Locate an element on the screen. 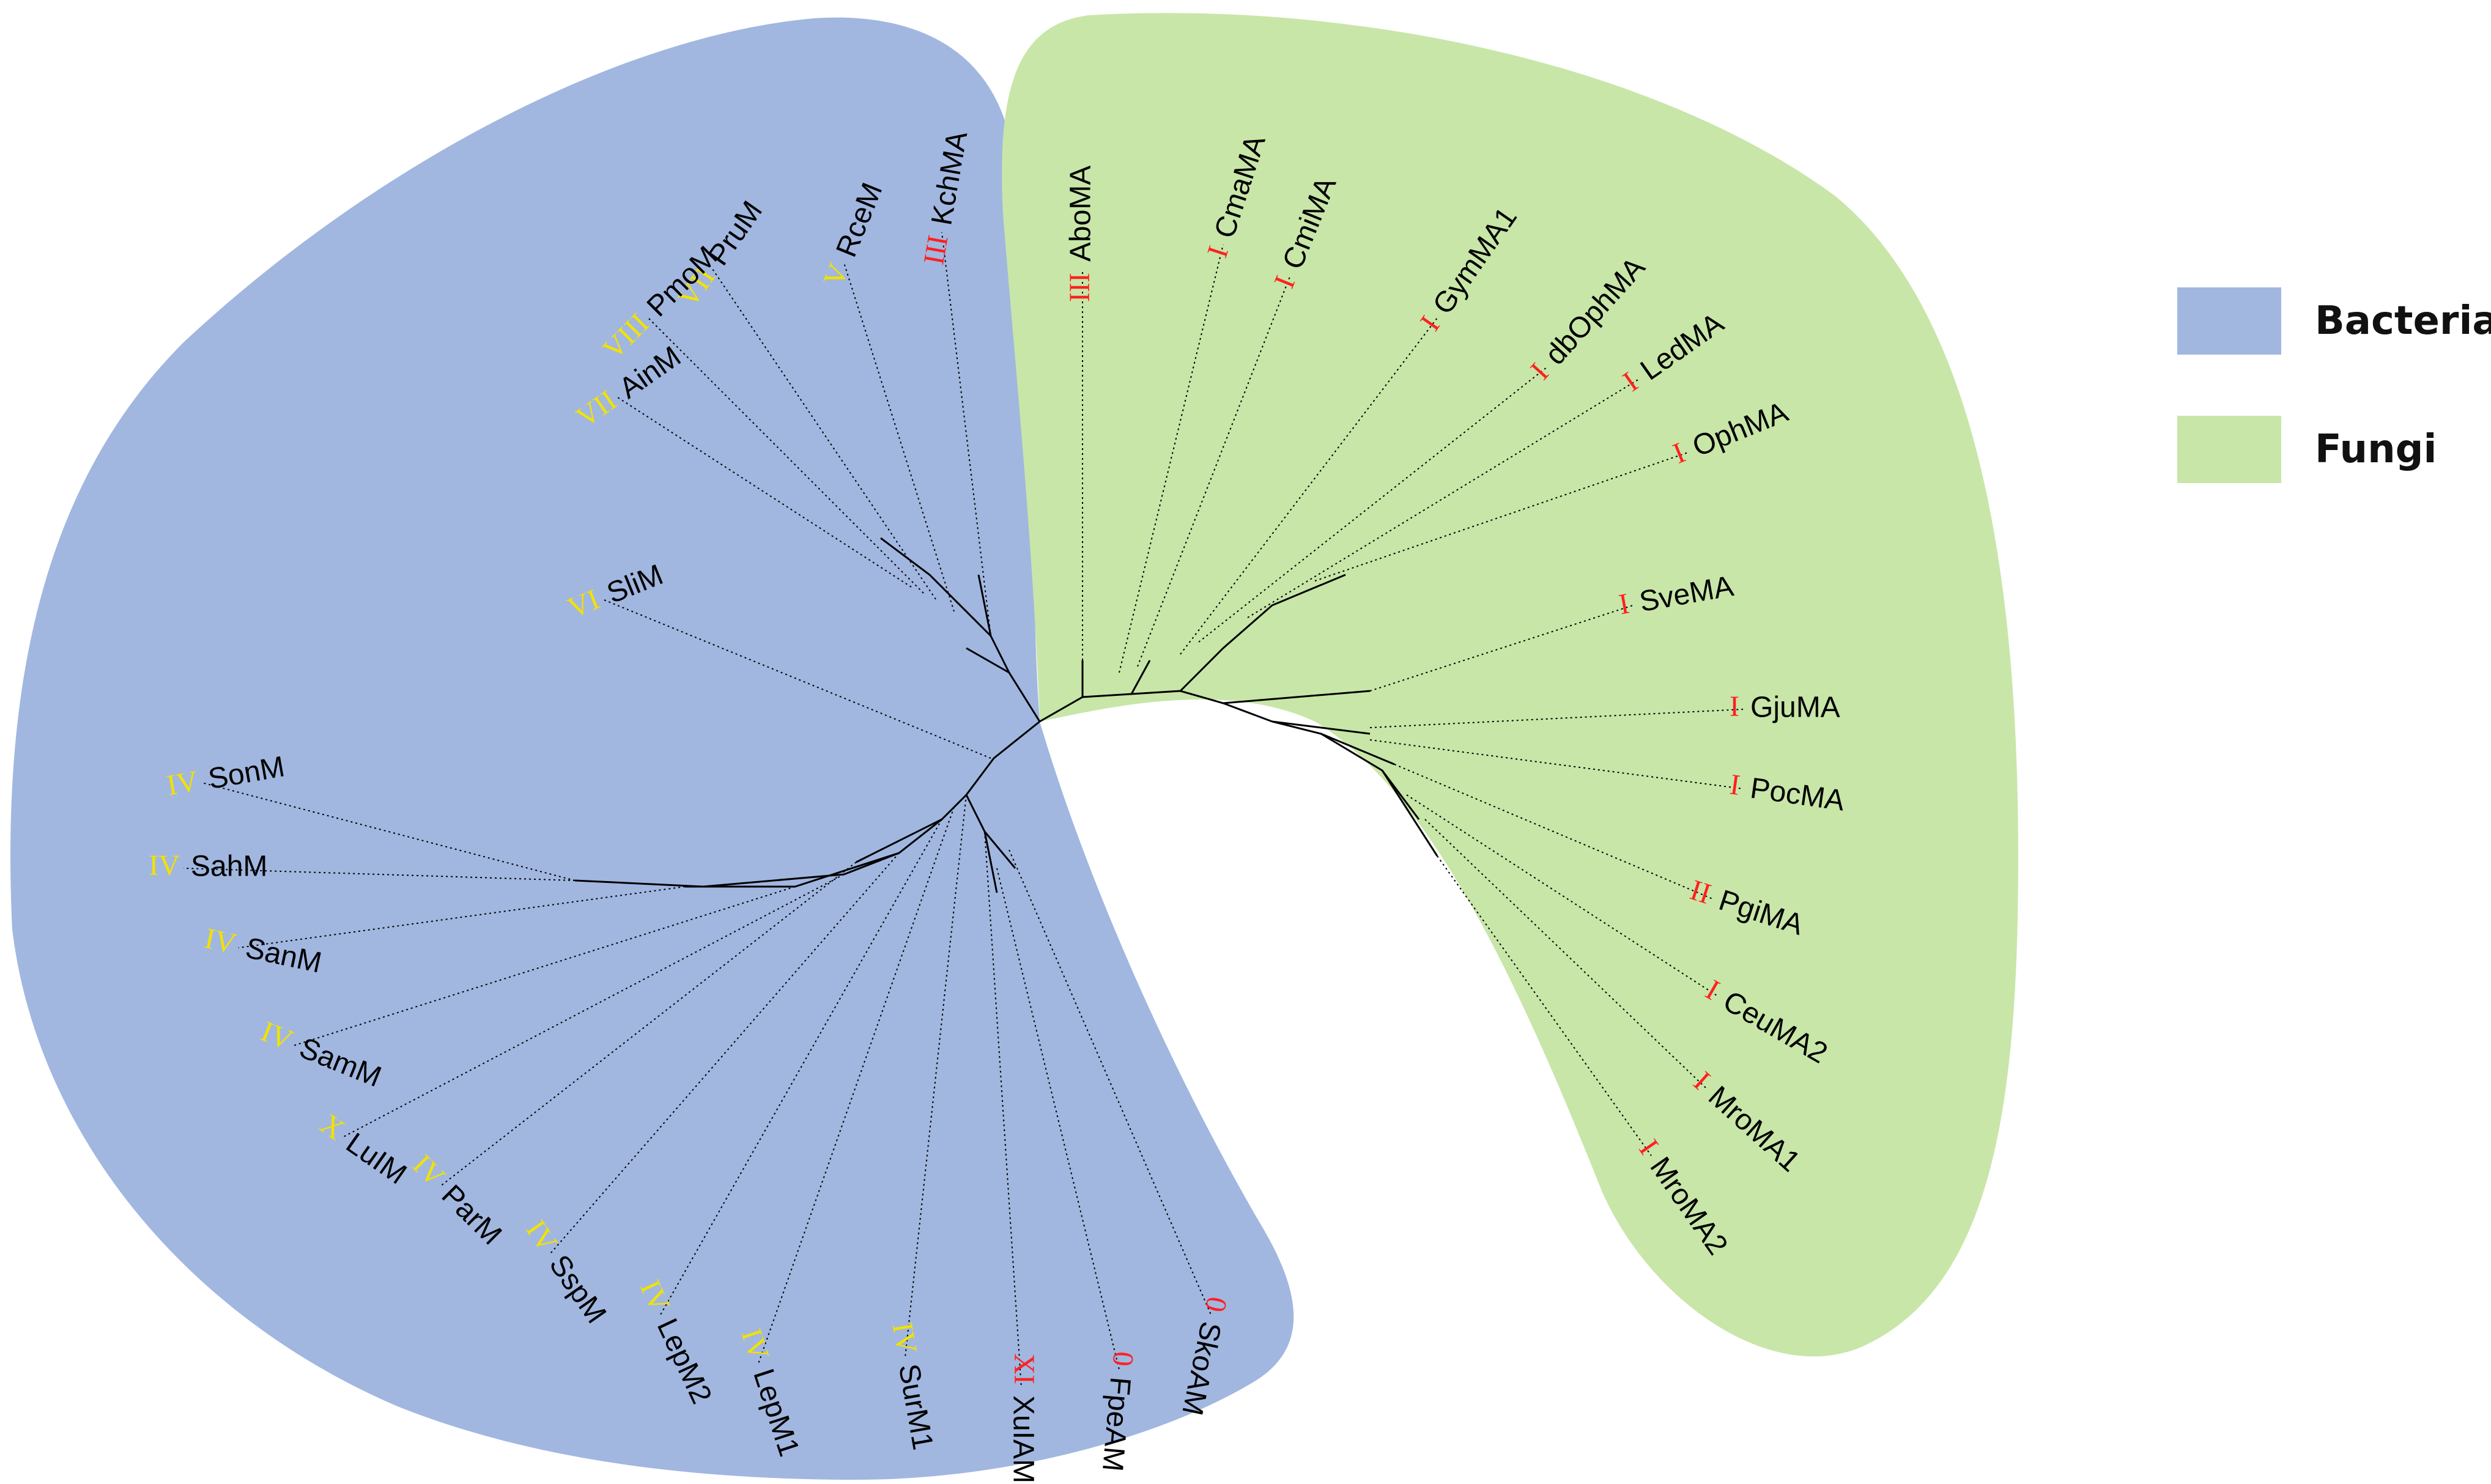 The height and width of the screenshot is (1484, 2491). fungi-leaf-name: GjuMA is located at coordinates (1795, 708).